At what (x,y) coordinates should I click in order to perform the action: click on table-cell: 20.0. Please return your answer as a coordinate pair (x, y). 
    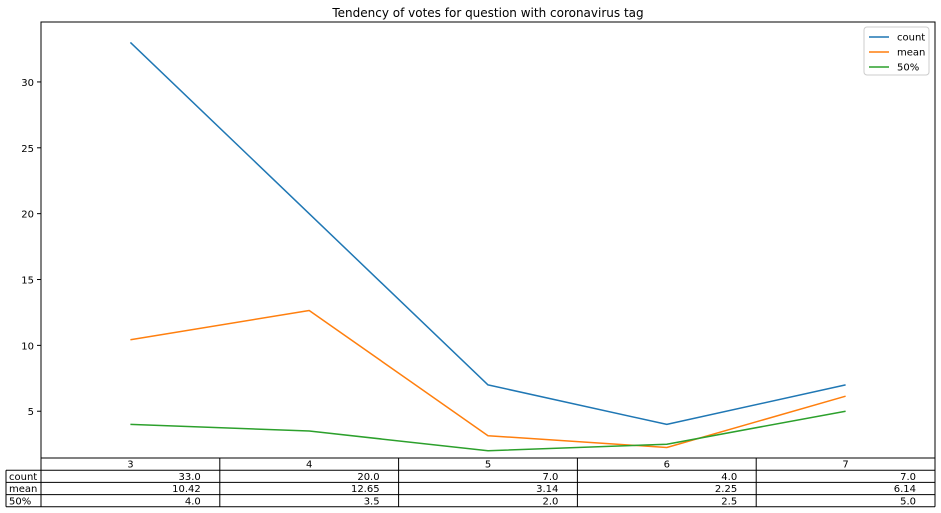
    Looking at the image, I should click on (368, 477).